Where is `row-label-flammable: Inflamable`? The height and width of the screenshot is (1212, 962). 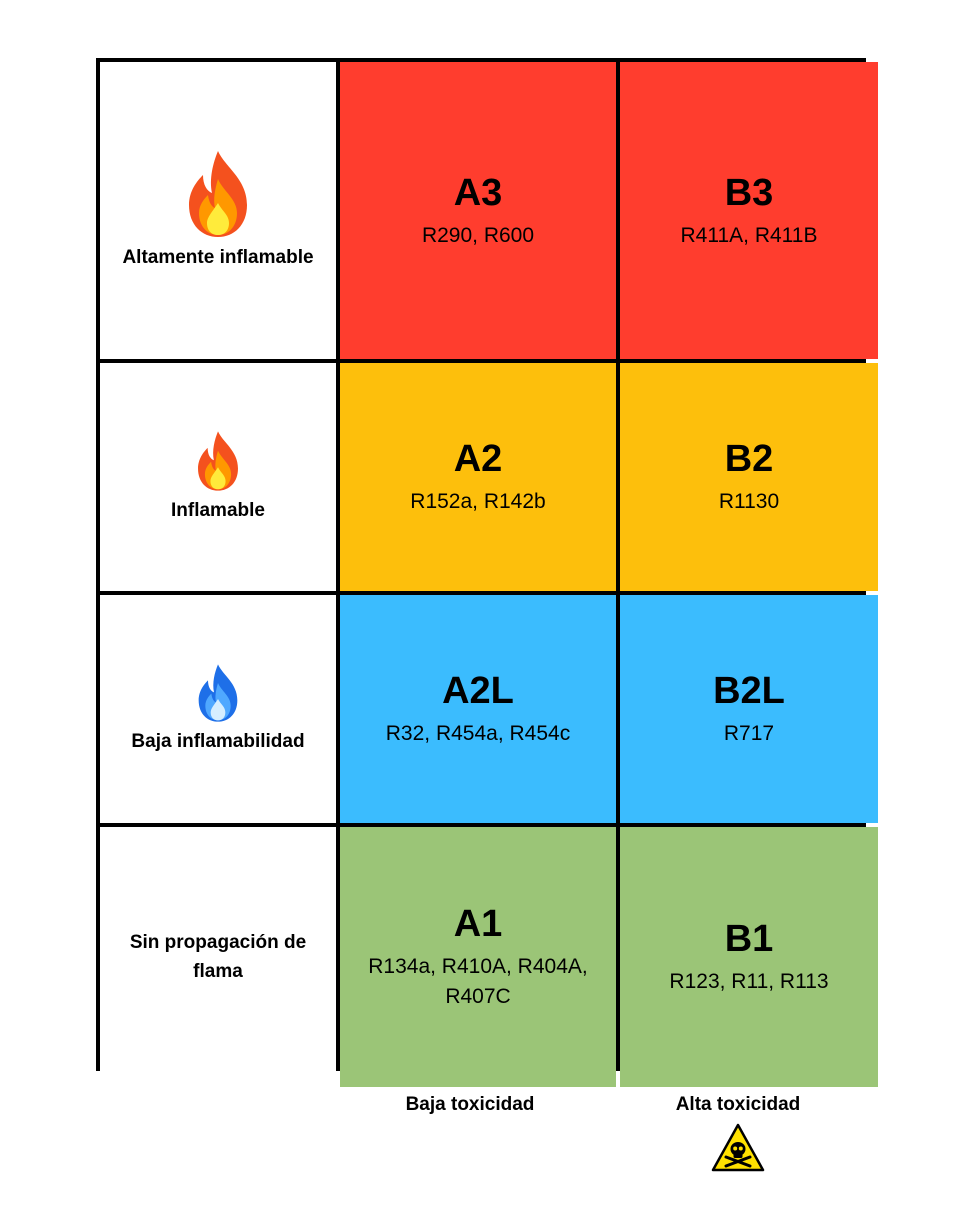 row-label-flammable: Inflamable is located at coordinates (218, 477).